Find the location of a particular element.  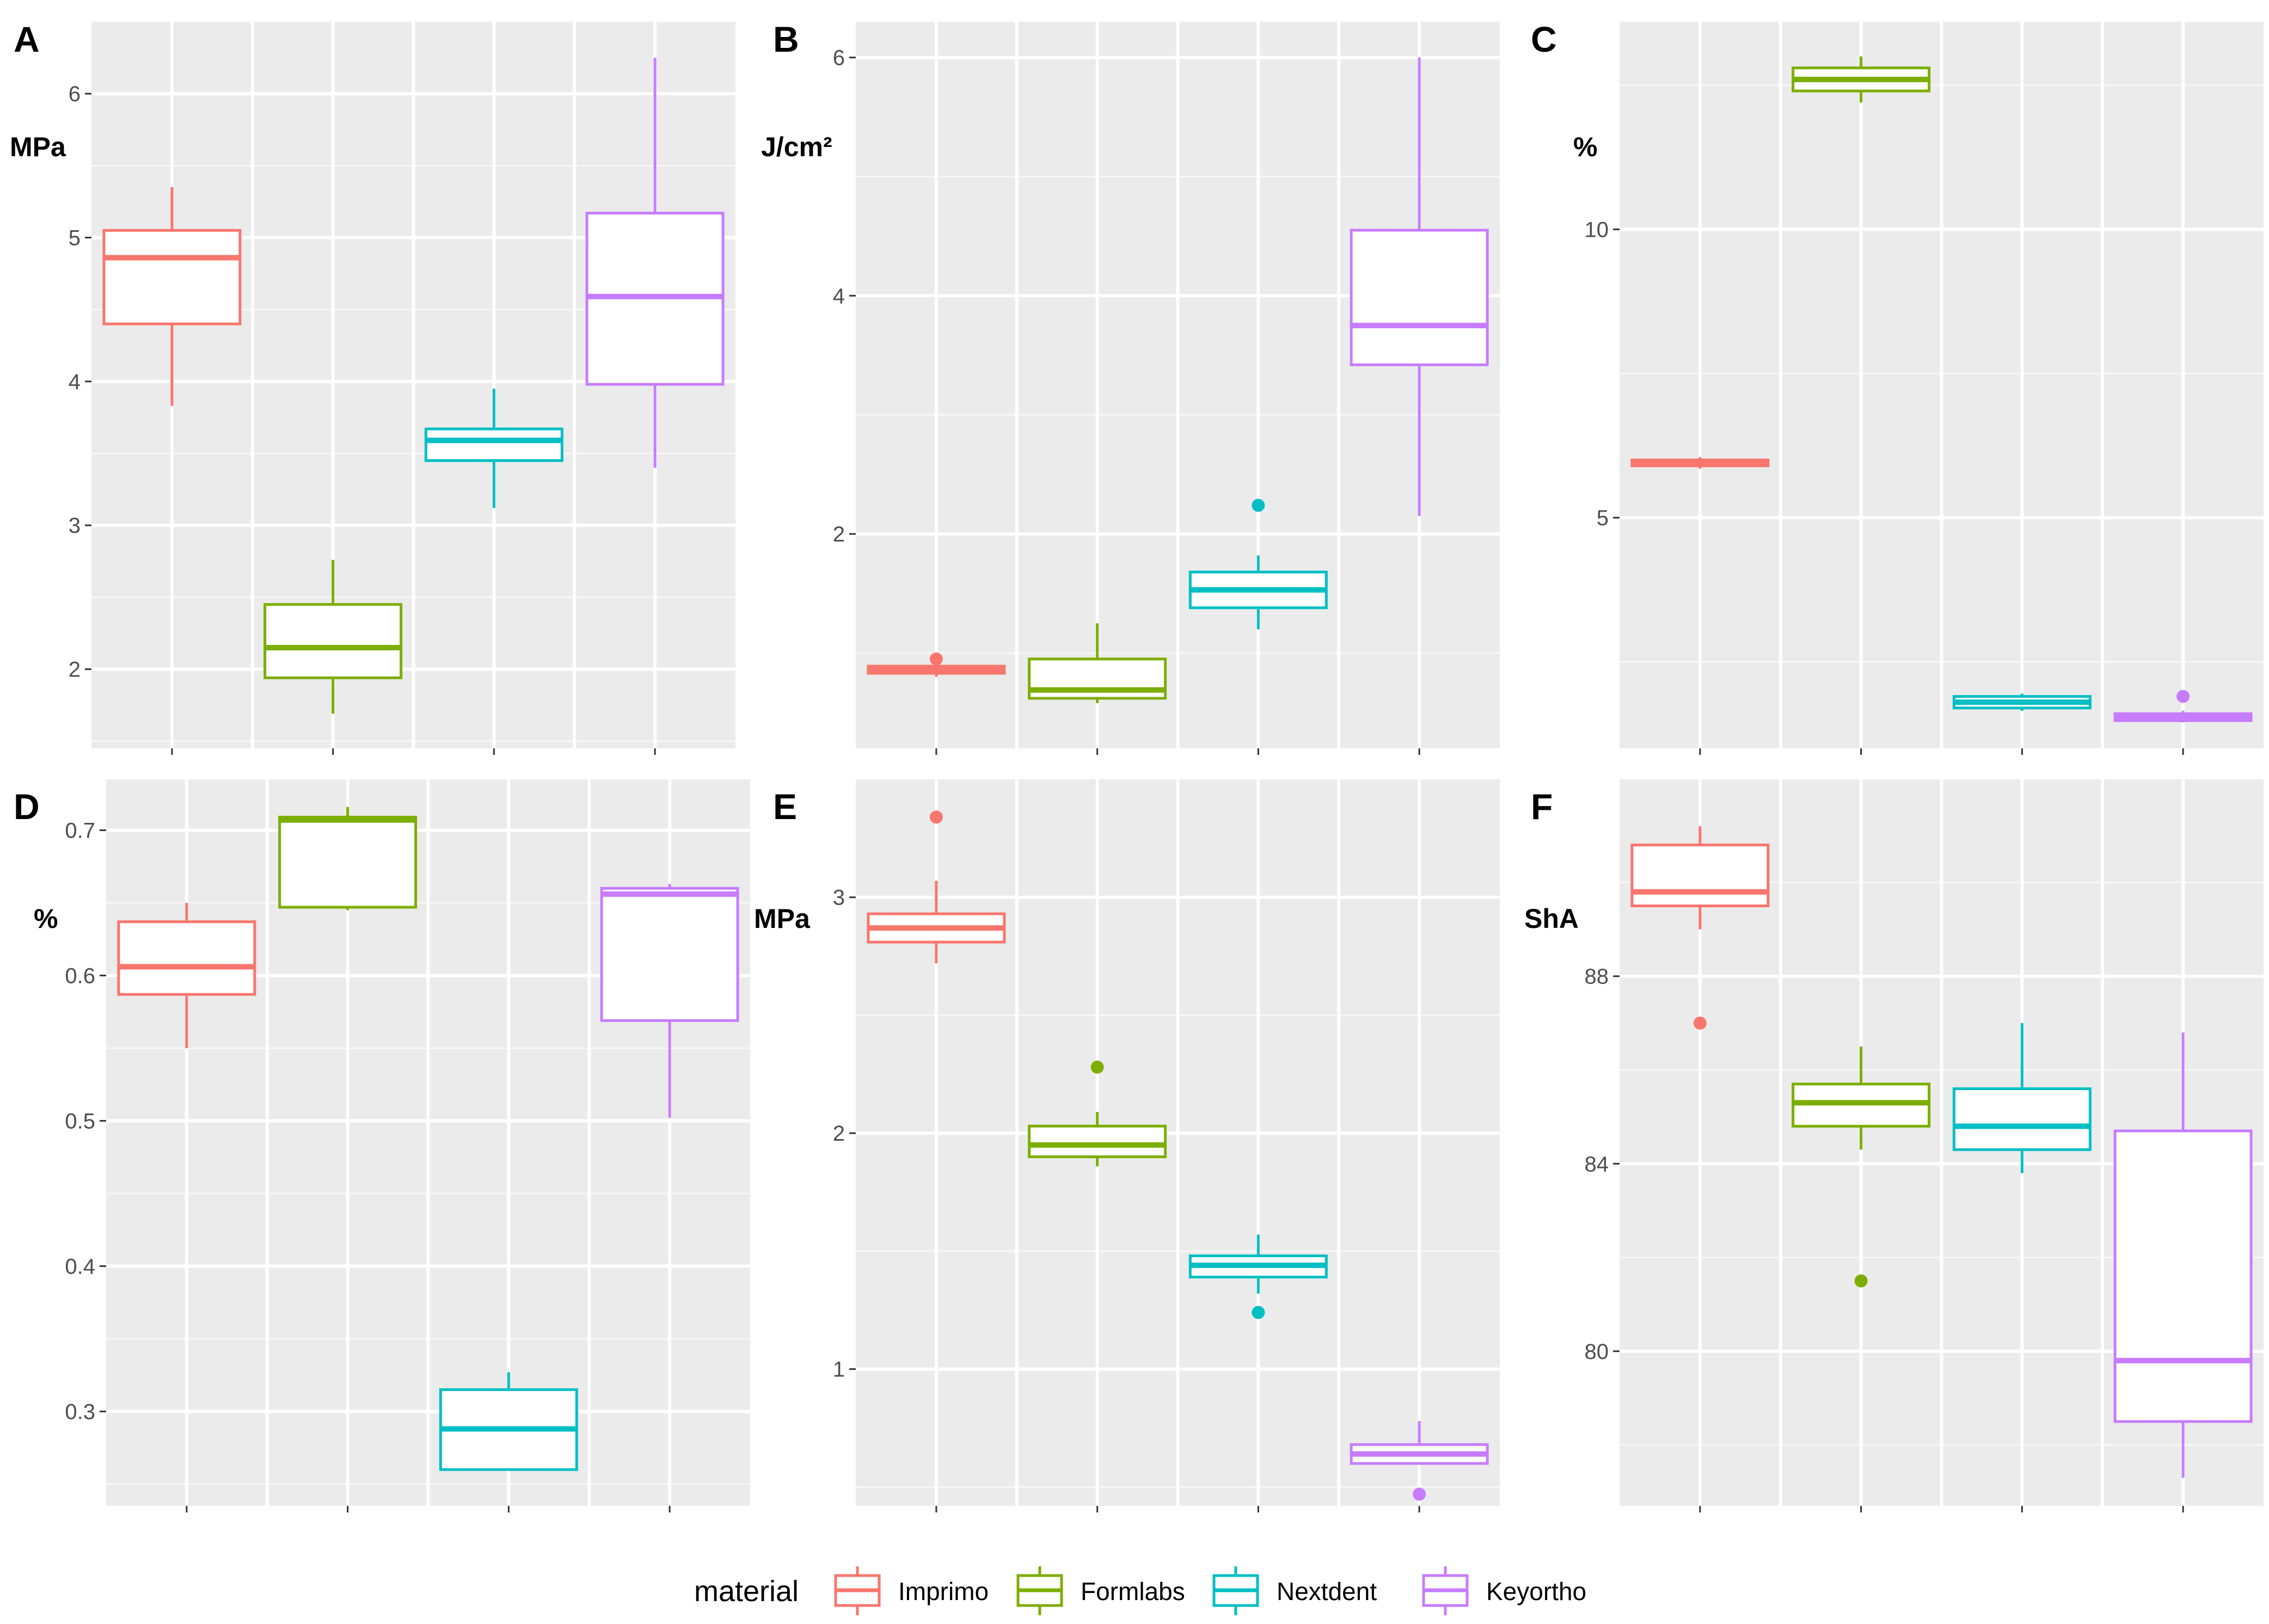

y-axis-unit-label: J/cm² is located at coordinates (796, 147).